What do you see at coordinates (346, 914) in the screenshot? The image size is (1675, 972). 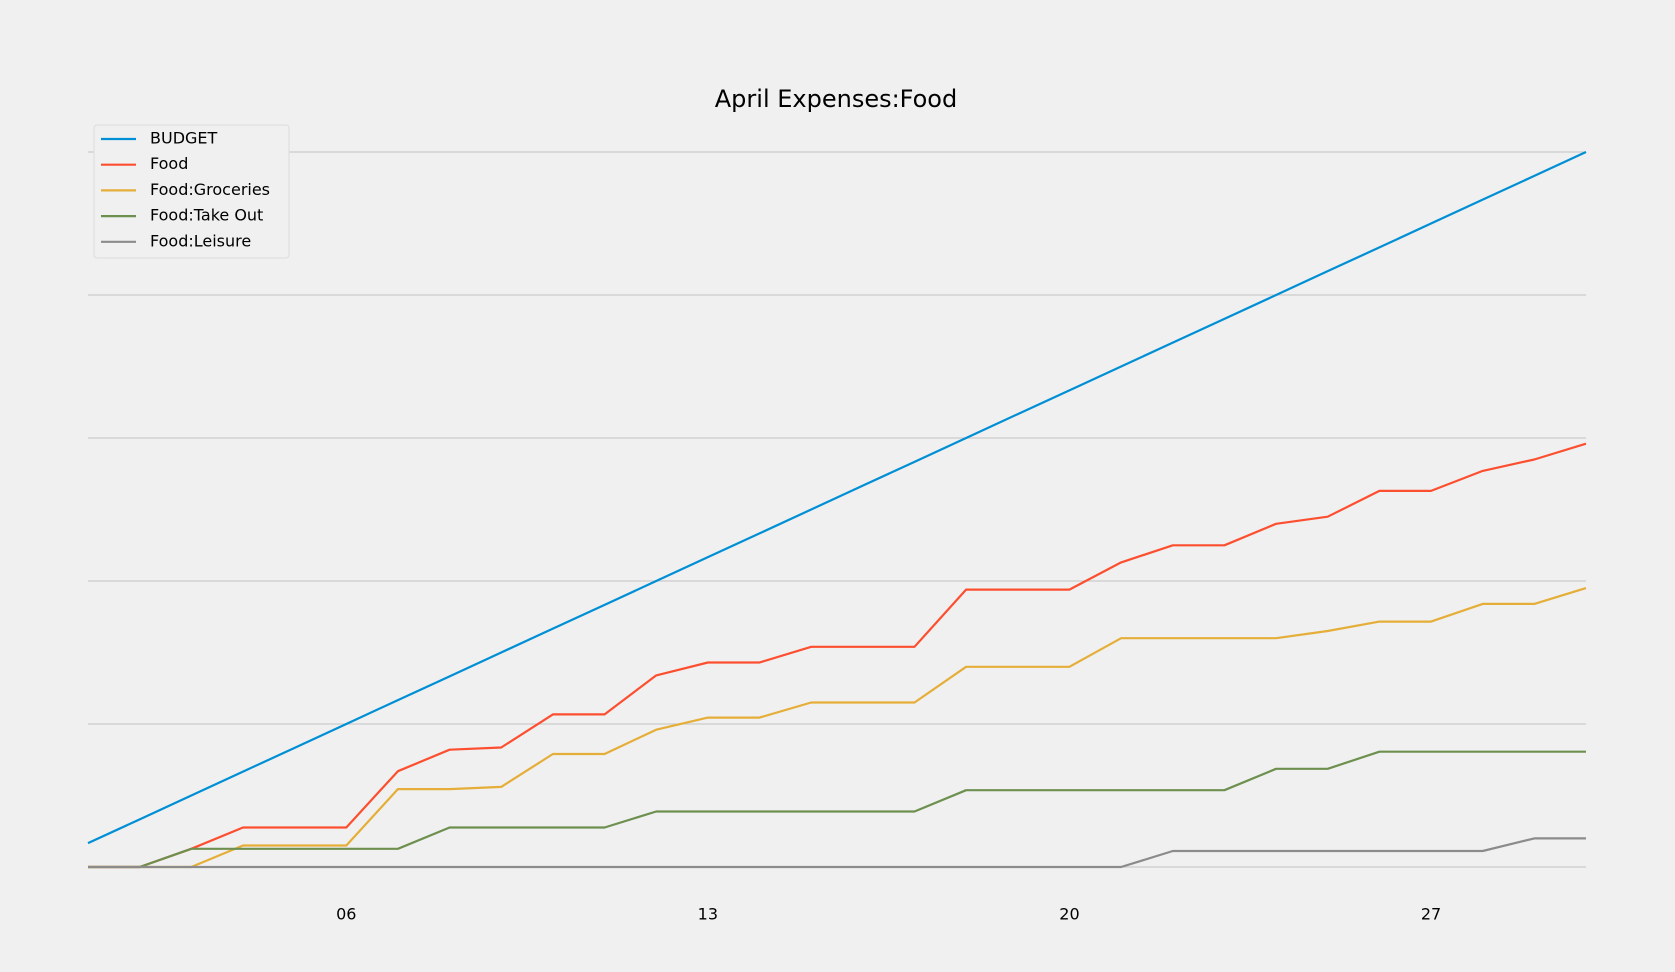 I see `x-tick-label: 06` at bounding box center [346, 914].